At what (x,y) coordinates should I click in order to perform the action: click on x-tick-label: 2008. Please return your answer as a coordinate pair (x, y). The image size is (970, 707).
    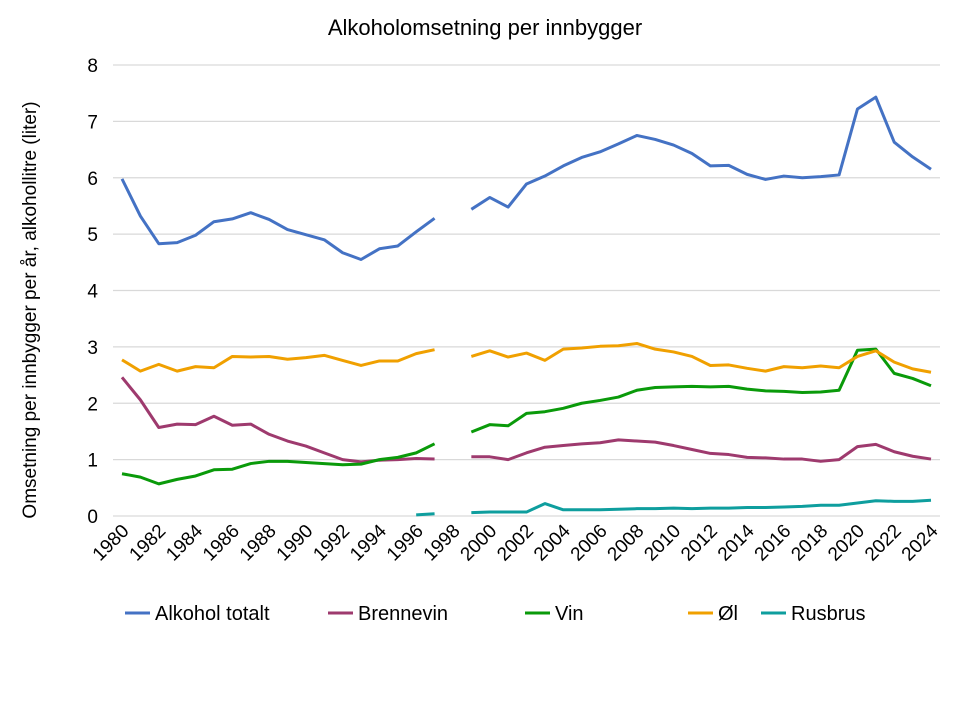
    Looking at the image, I should click on (626, 543).